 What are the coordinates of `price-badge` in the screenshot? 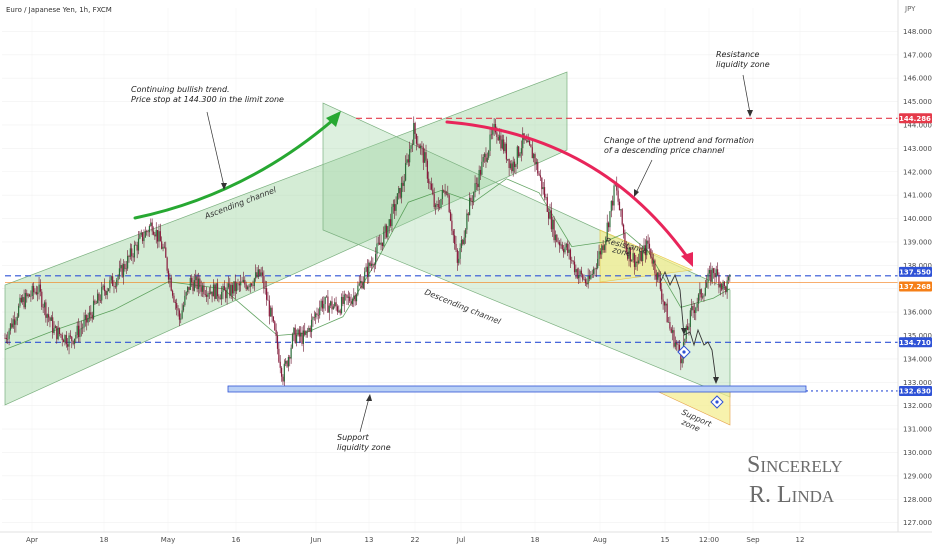 It's located at (915, 390).